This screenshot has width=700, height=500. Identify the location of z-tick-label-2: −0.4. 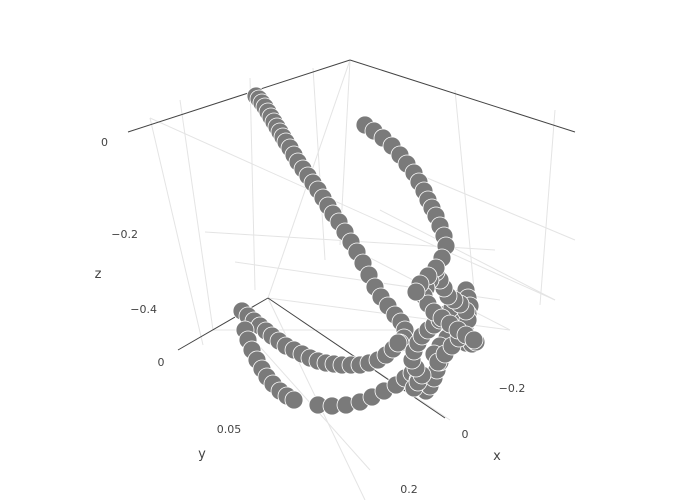
(143, 309).